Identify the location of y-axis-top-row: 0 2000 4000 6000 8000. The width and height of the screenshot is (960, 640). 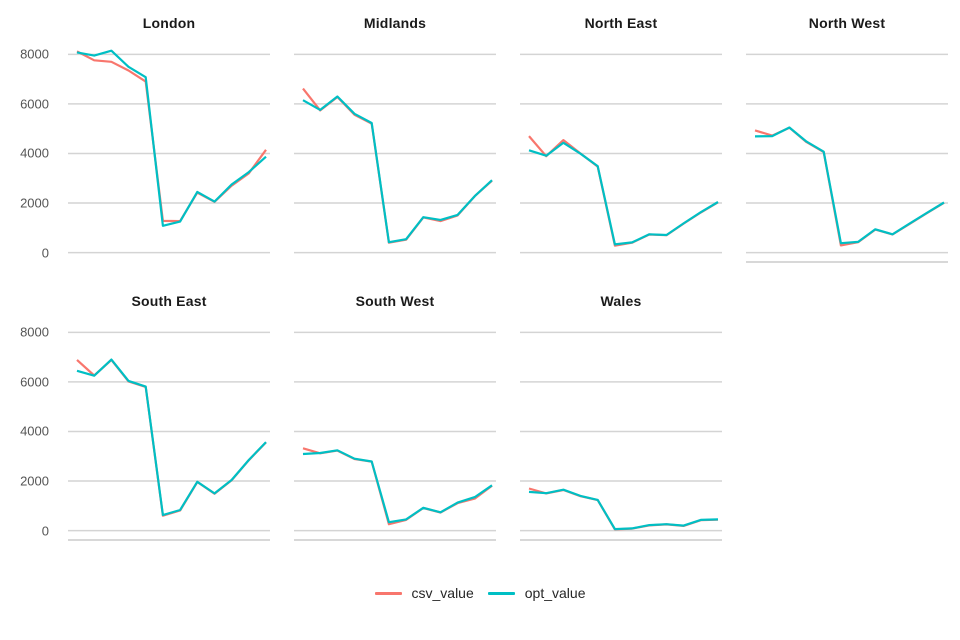
(28, 134).